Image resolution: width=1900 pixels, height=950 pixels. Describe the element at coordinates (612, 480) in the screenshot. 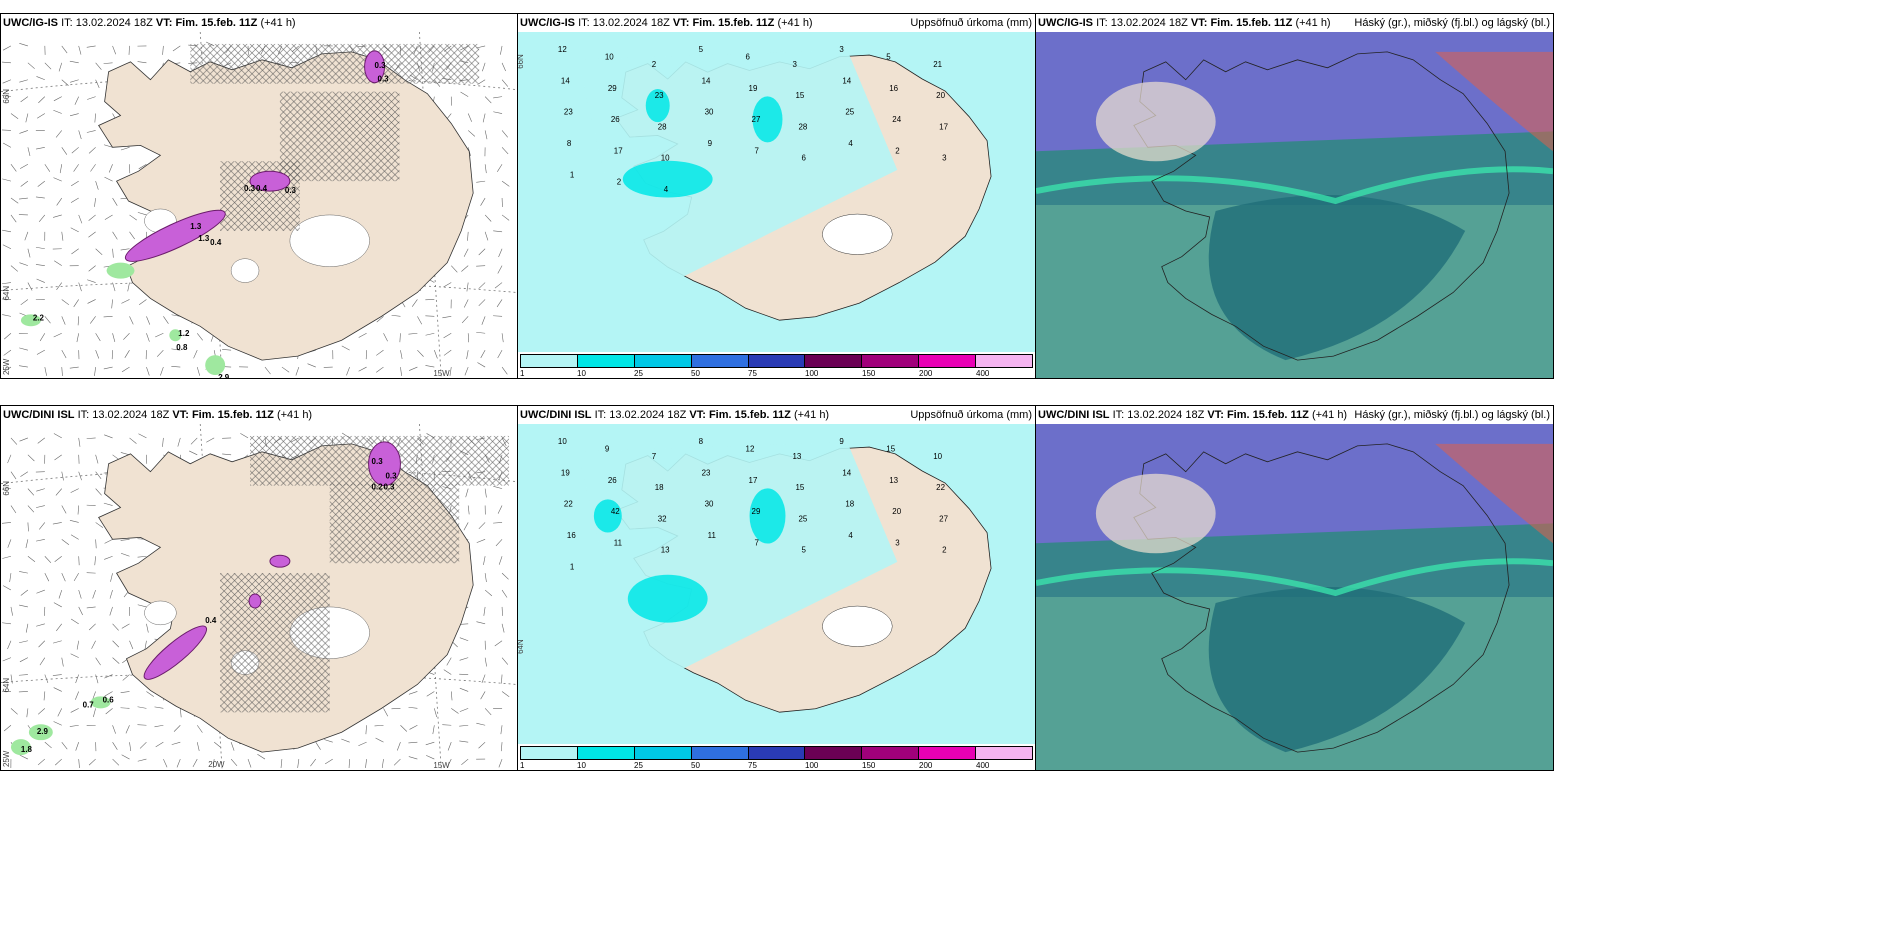

I see `precip-value: 26` at that location.